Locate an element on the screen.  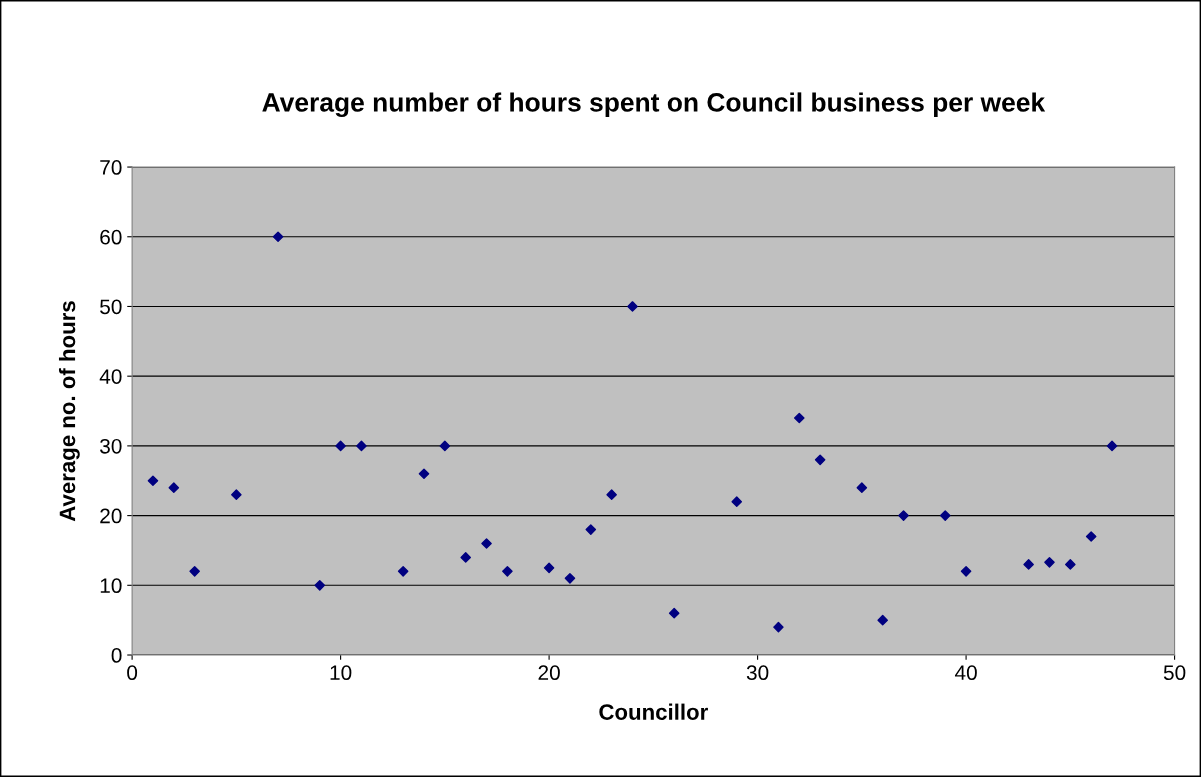
y-axis-title: Average no. of hours is located at coordinates (69, 411).